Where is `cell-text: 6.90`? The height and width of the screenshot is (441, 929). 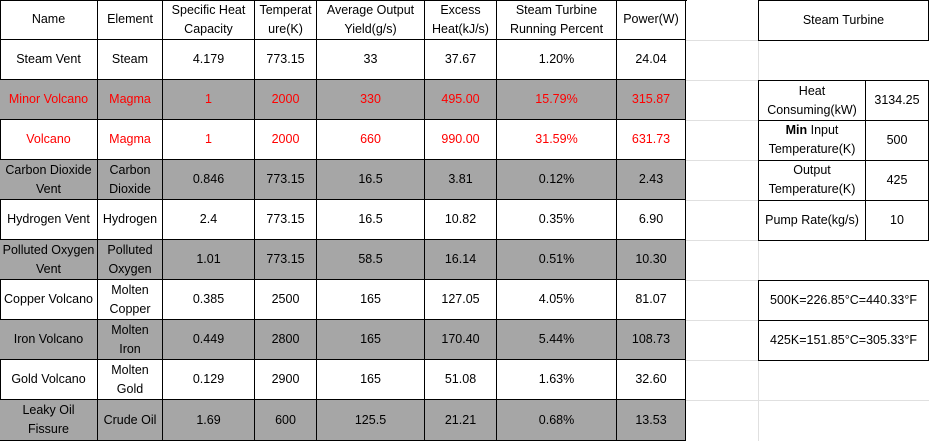
cell-text: 6.90 is located at coordinates (651, 219).